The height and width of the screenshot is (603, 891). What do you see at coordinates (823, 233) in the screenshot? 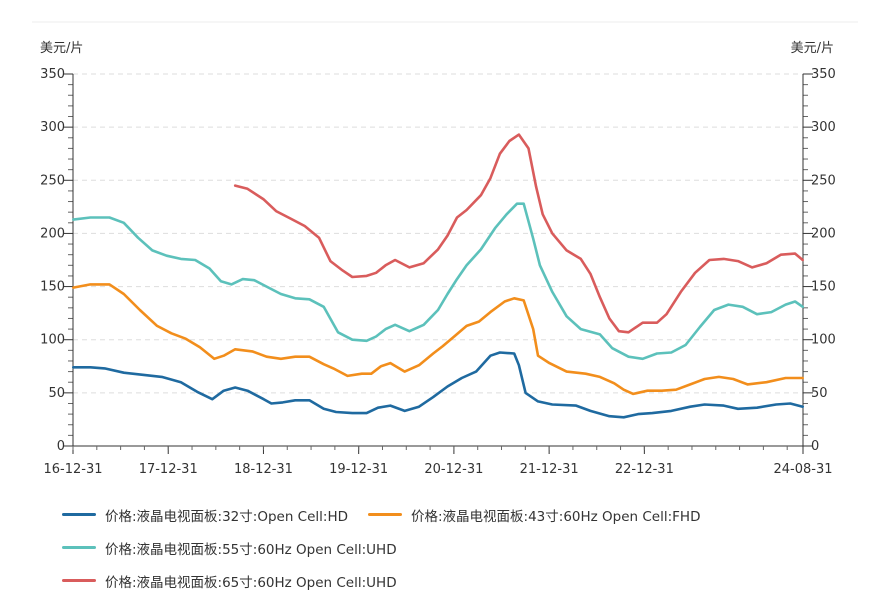
I see `y-tick-label-right: 200` at bounding box center [823, 233].